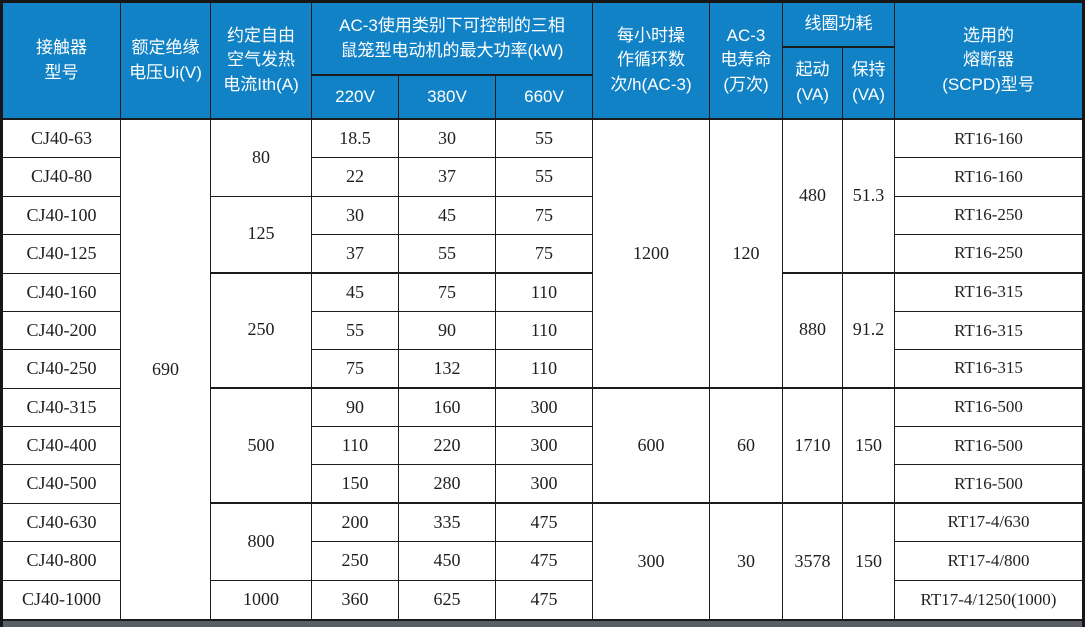 The width and height of the screenshot is (1085, 627). I want to click on p220-cell: 200, so click(355, 523).